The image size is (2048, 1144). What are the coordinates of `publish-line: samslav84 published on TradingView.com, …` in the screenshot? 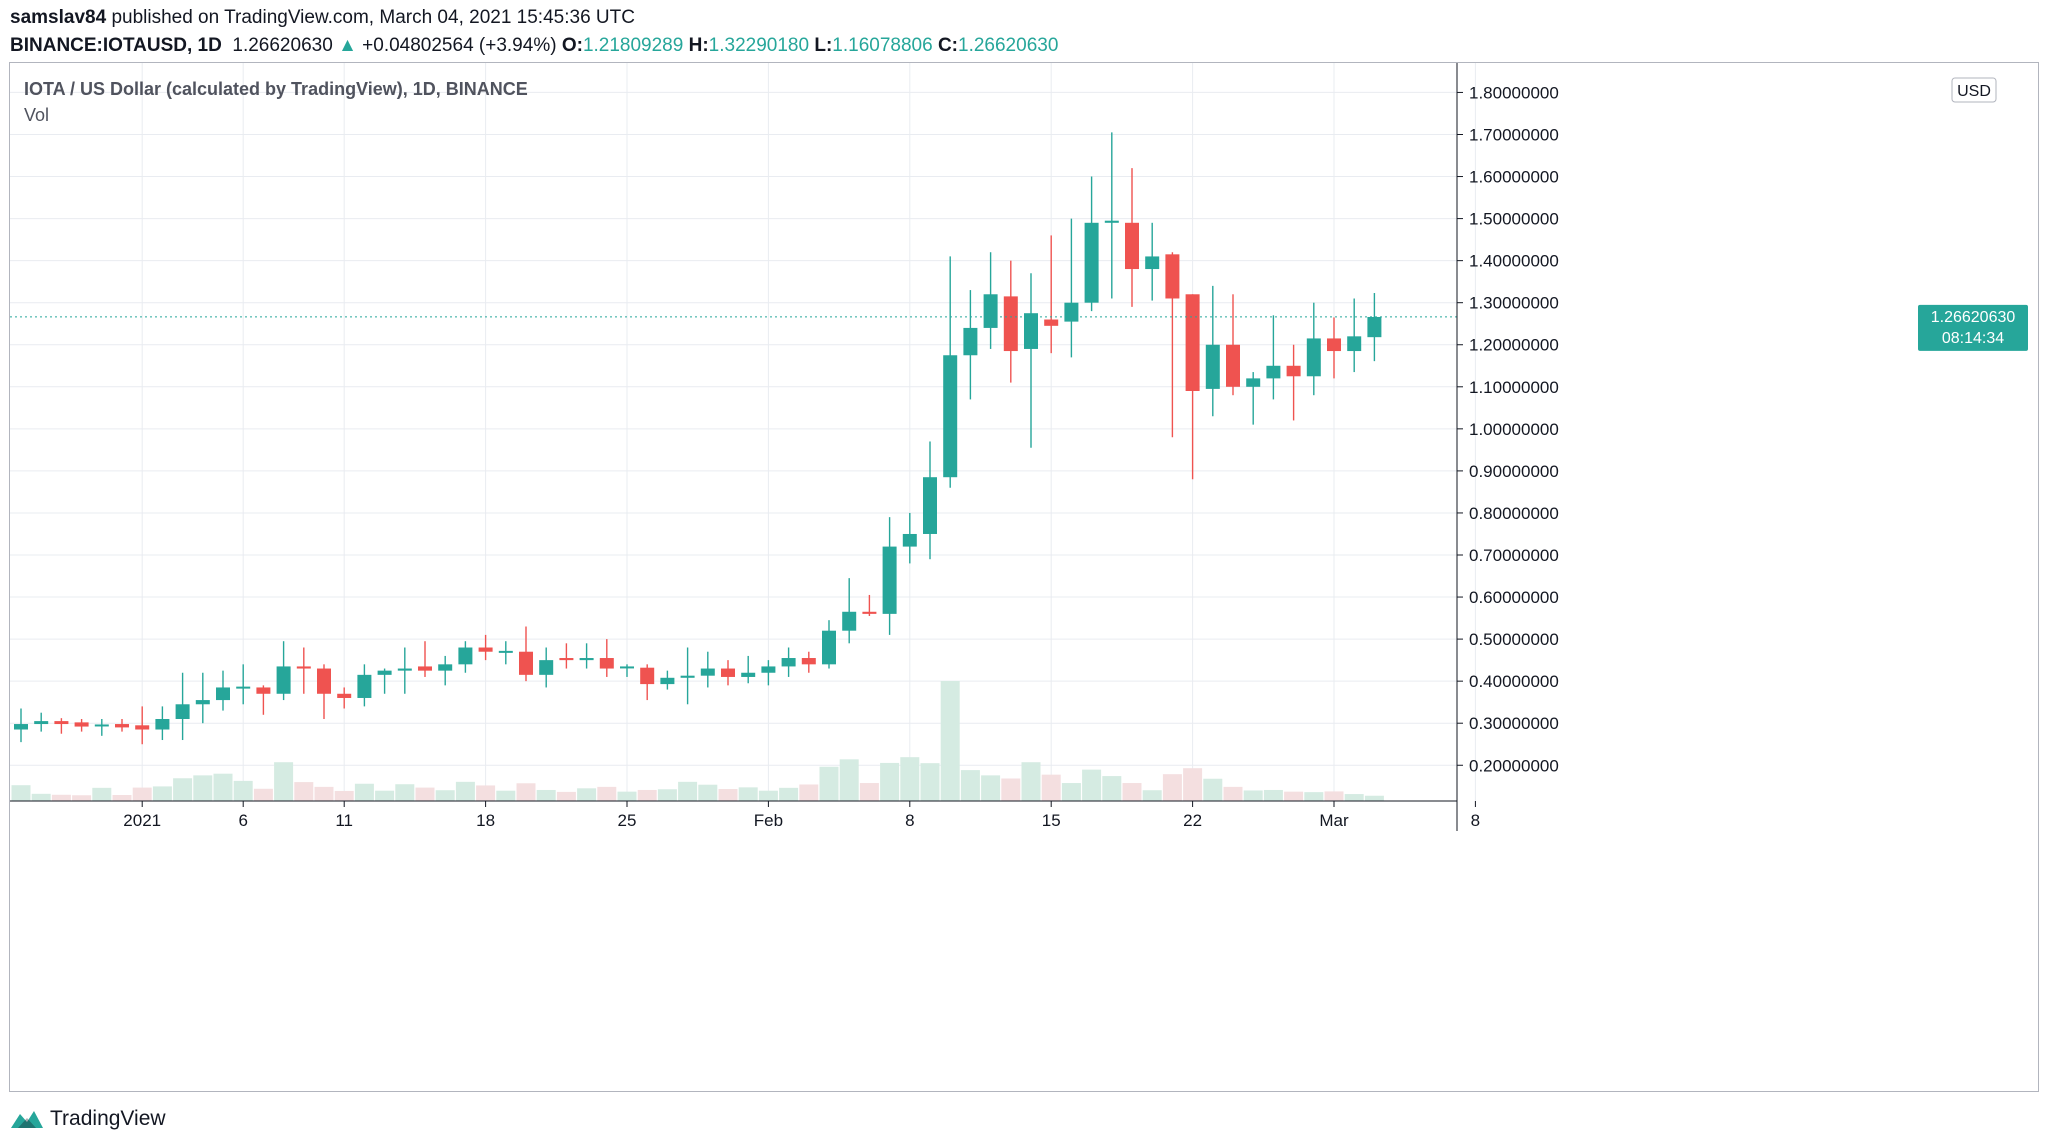 It's located at (1025, 18).